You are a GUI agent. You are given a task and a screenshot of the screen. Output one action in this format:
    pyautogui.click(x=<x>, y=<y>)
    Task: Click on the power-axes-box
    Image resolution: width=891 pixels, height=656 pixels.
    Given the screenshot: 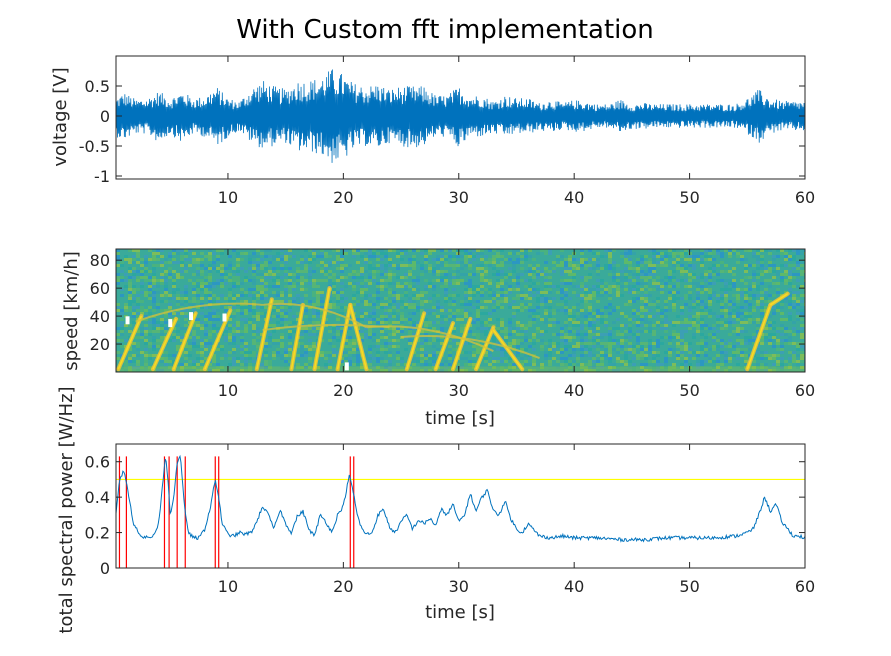 What is the action you would take?
    pyautogui.click(x=460, y=506)
    